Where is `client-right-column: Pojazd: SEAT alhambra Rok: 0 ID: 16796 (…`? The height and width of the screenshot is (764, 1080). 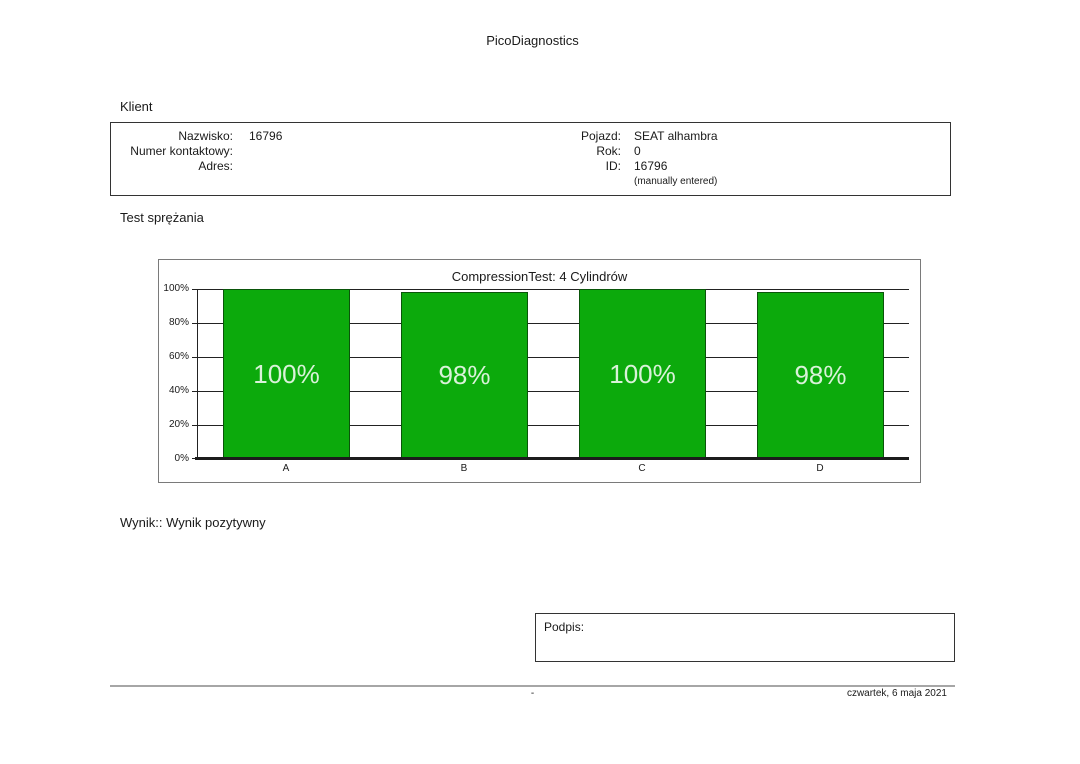 client-right-column: Pojazd: SEAT alhambra Rok: 0 ID: 16796 (… is located at coordinates (644, 158).